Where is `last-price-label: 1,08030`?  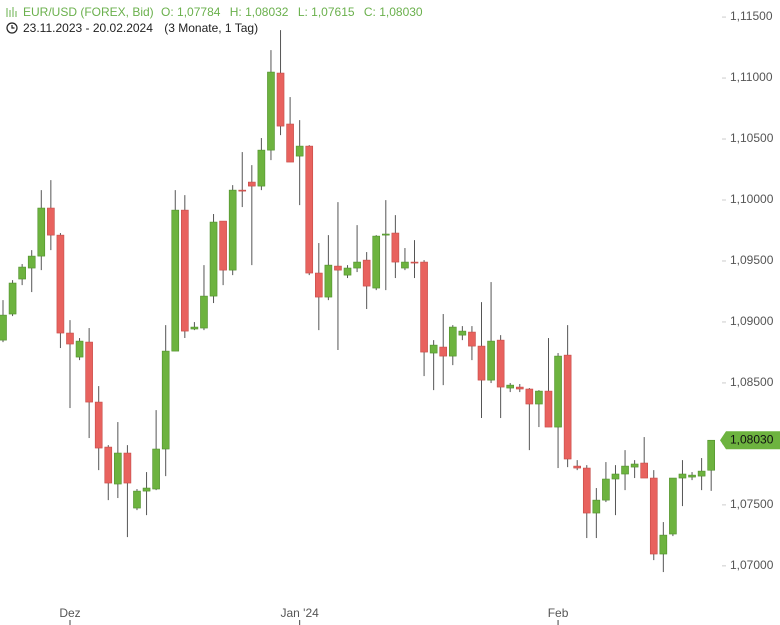 last-price-label: 1,08030 is located at coordinates (752, 439).